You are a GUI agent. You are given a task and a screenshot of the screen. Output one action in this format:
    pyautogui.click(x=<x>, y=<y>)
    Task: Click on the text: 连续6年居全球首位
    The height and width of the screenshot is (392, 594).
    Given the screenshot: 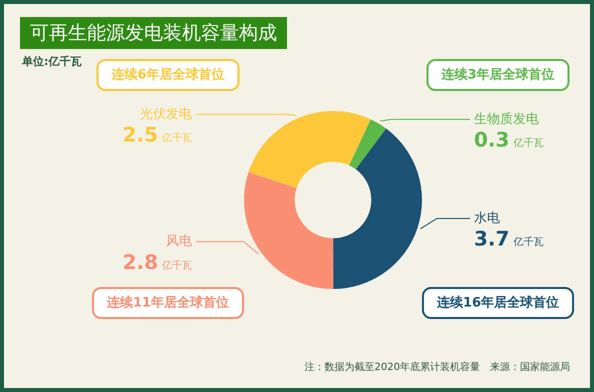 What is the action you would take?
    pyautogui.click(x=168, y=74)
    